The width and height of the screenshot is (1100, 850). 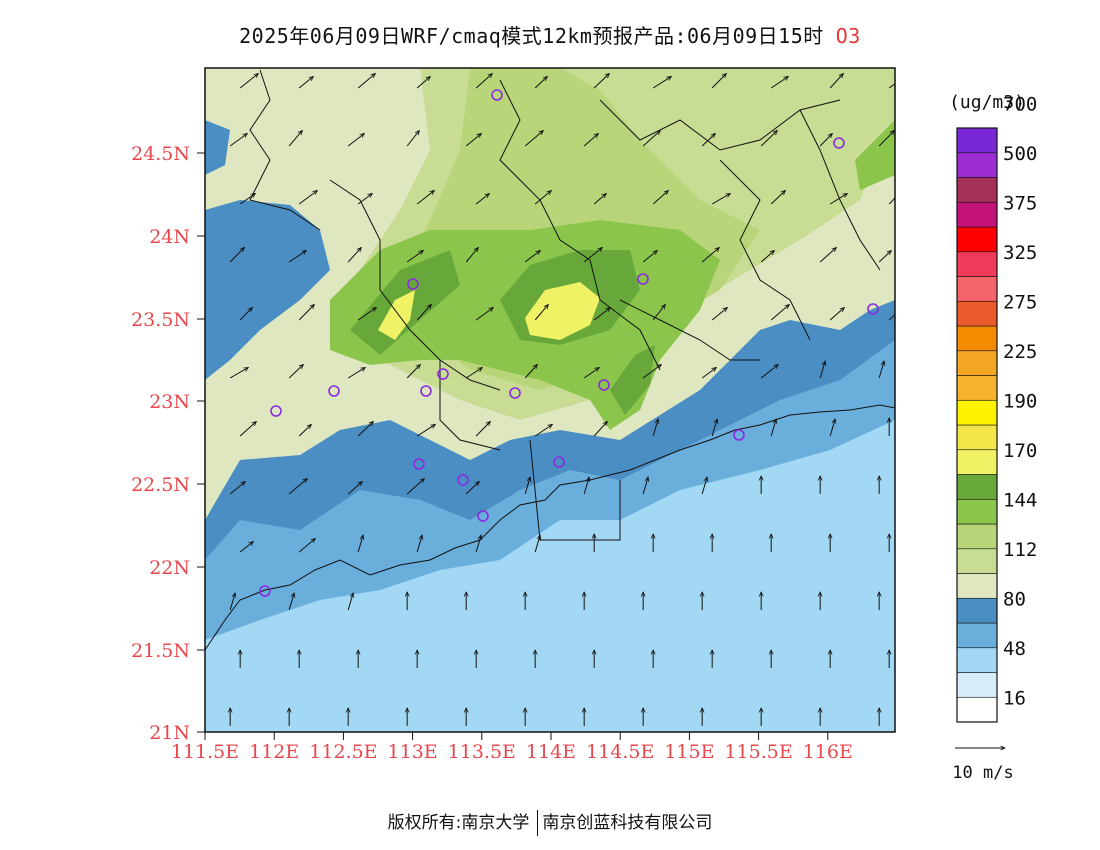 I want to click on colorbar-label: 225, so click(x=1020, y=352).